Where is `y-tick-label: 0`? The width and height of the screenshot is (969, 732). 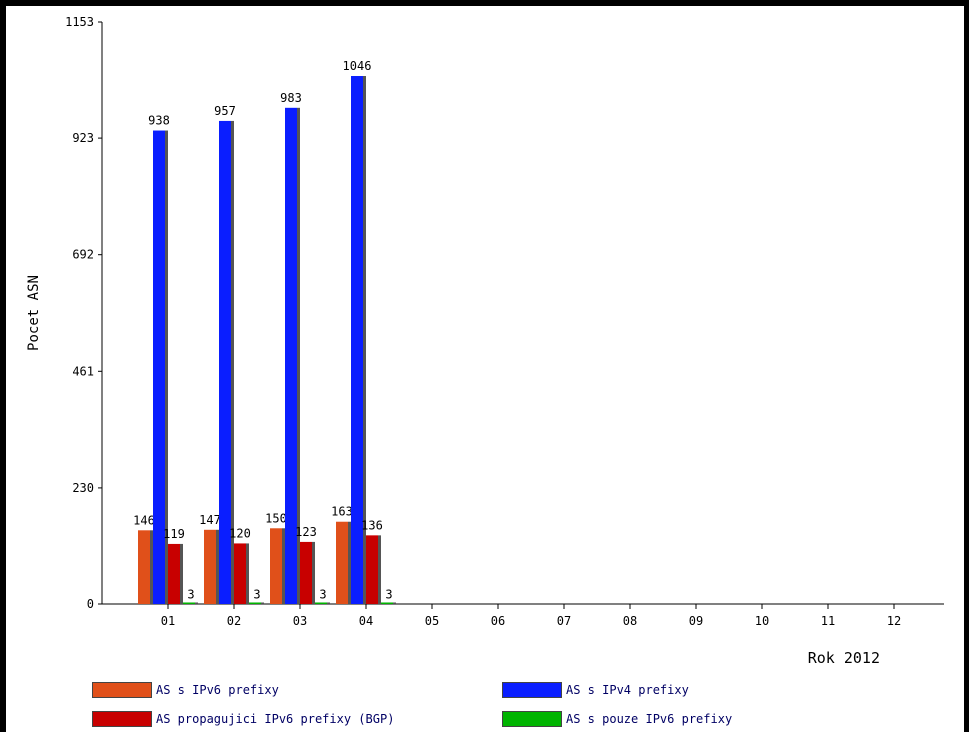 y-tick-label: 0 is located at coordinates (90, 604).